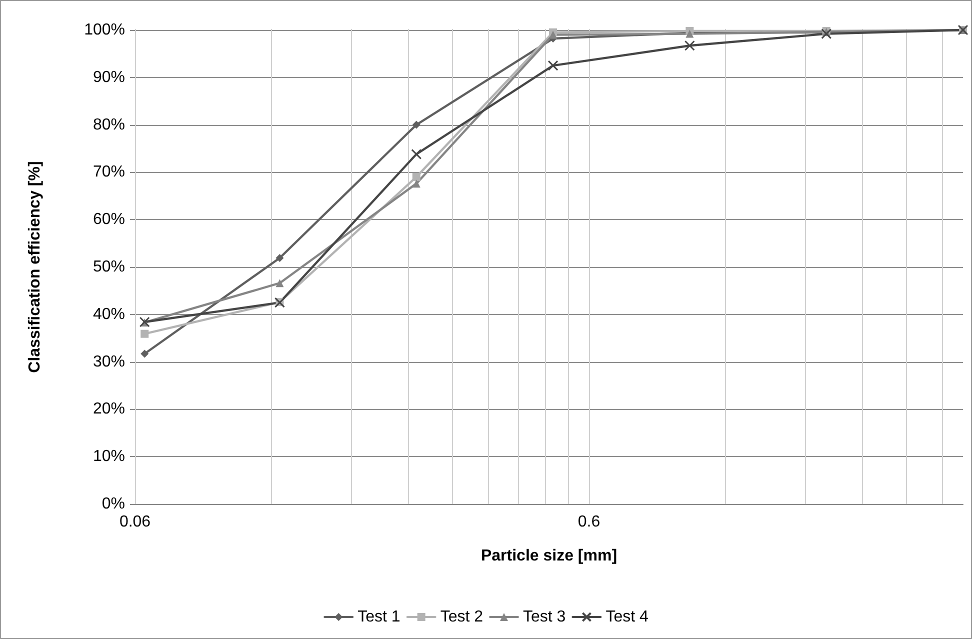  Describe the element at coordinates (135, 522) in the screenshot. I see `x-tick-label: 0.06` at that location.